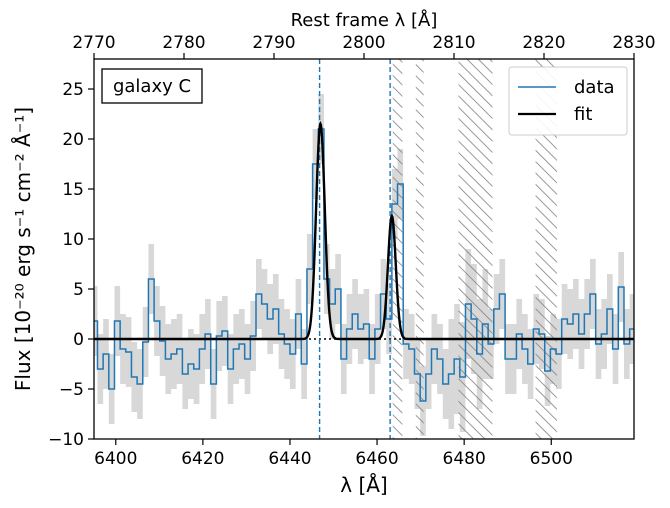 The image size is (670, 508). I want to click on top-x-tick-label-2: 2790, so click(273, 43).